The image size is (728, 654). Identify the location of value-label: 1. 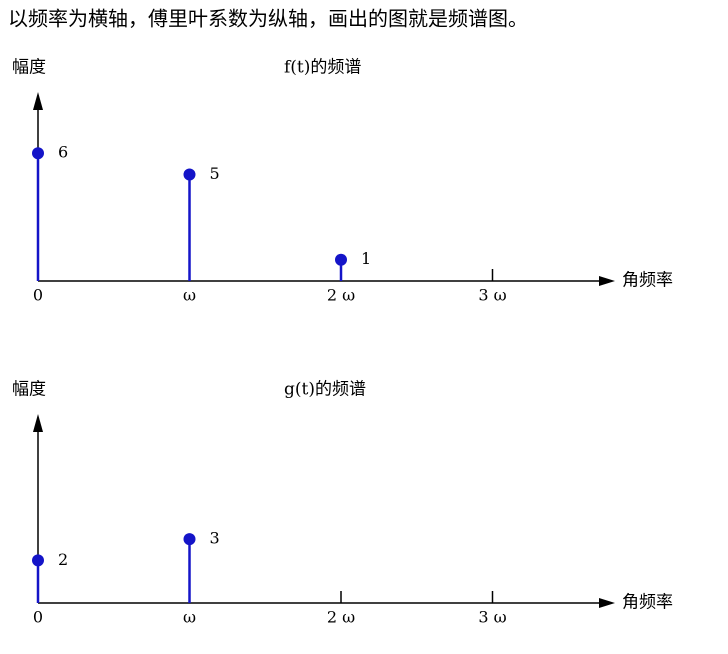
(366, 258).